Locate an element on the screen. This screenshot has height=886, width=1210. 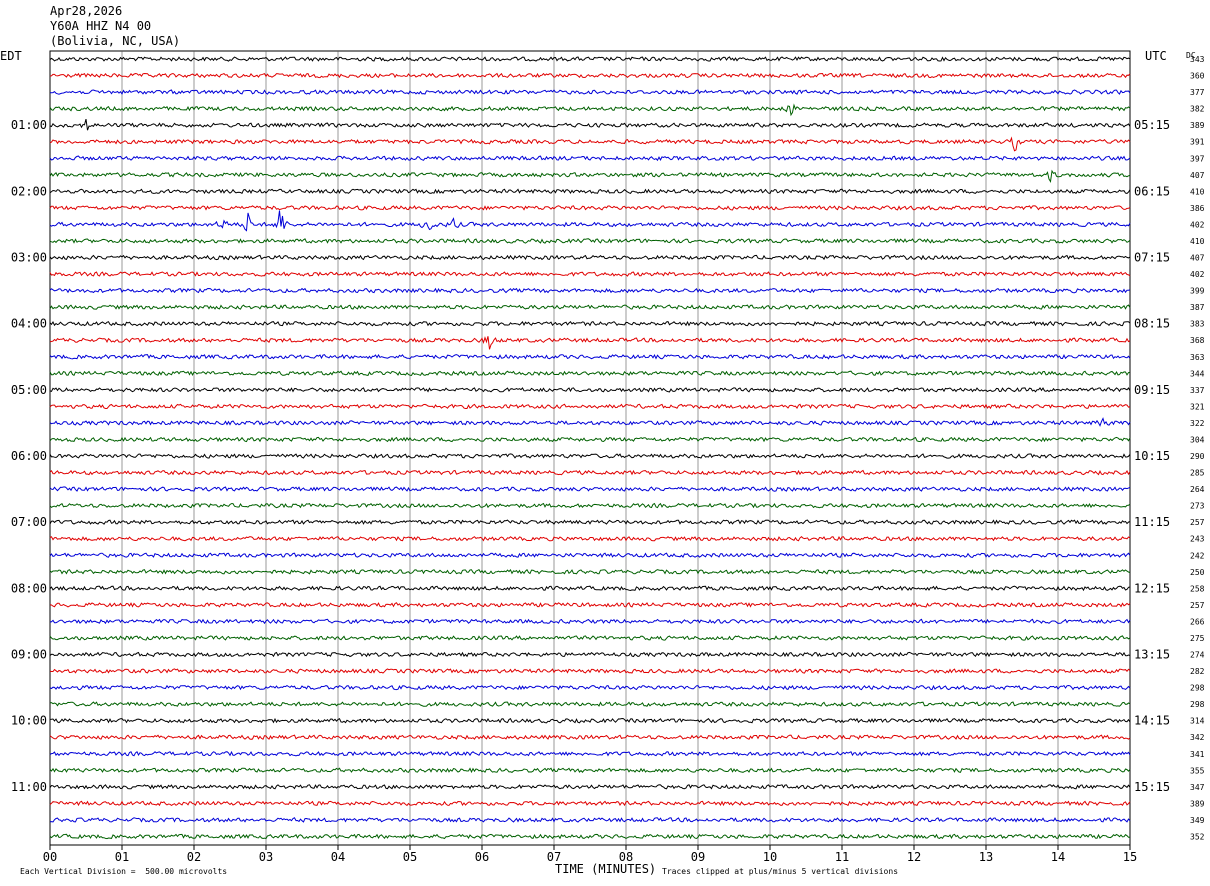
left-hour-label: 11:00 is located at coordinates (29, 787).